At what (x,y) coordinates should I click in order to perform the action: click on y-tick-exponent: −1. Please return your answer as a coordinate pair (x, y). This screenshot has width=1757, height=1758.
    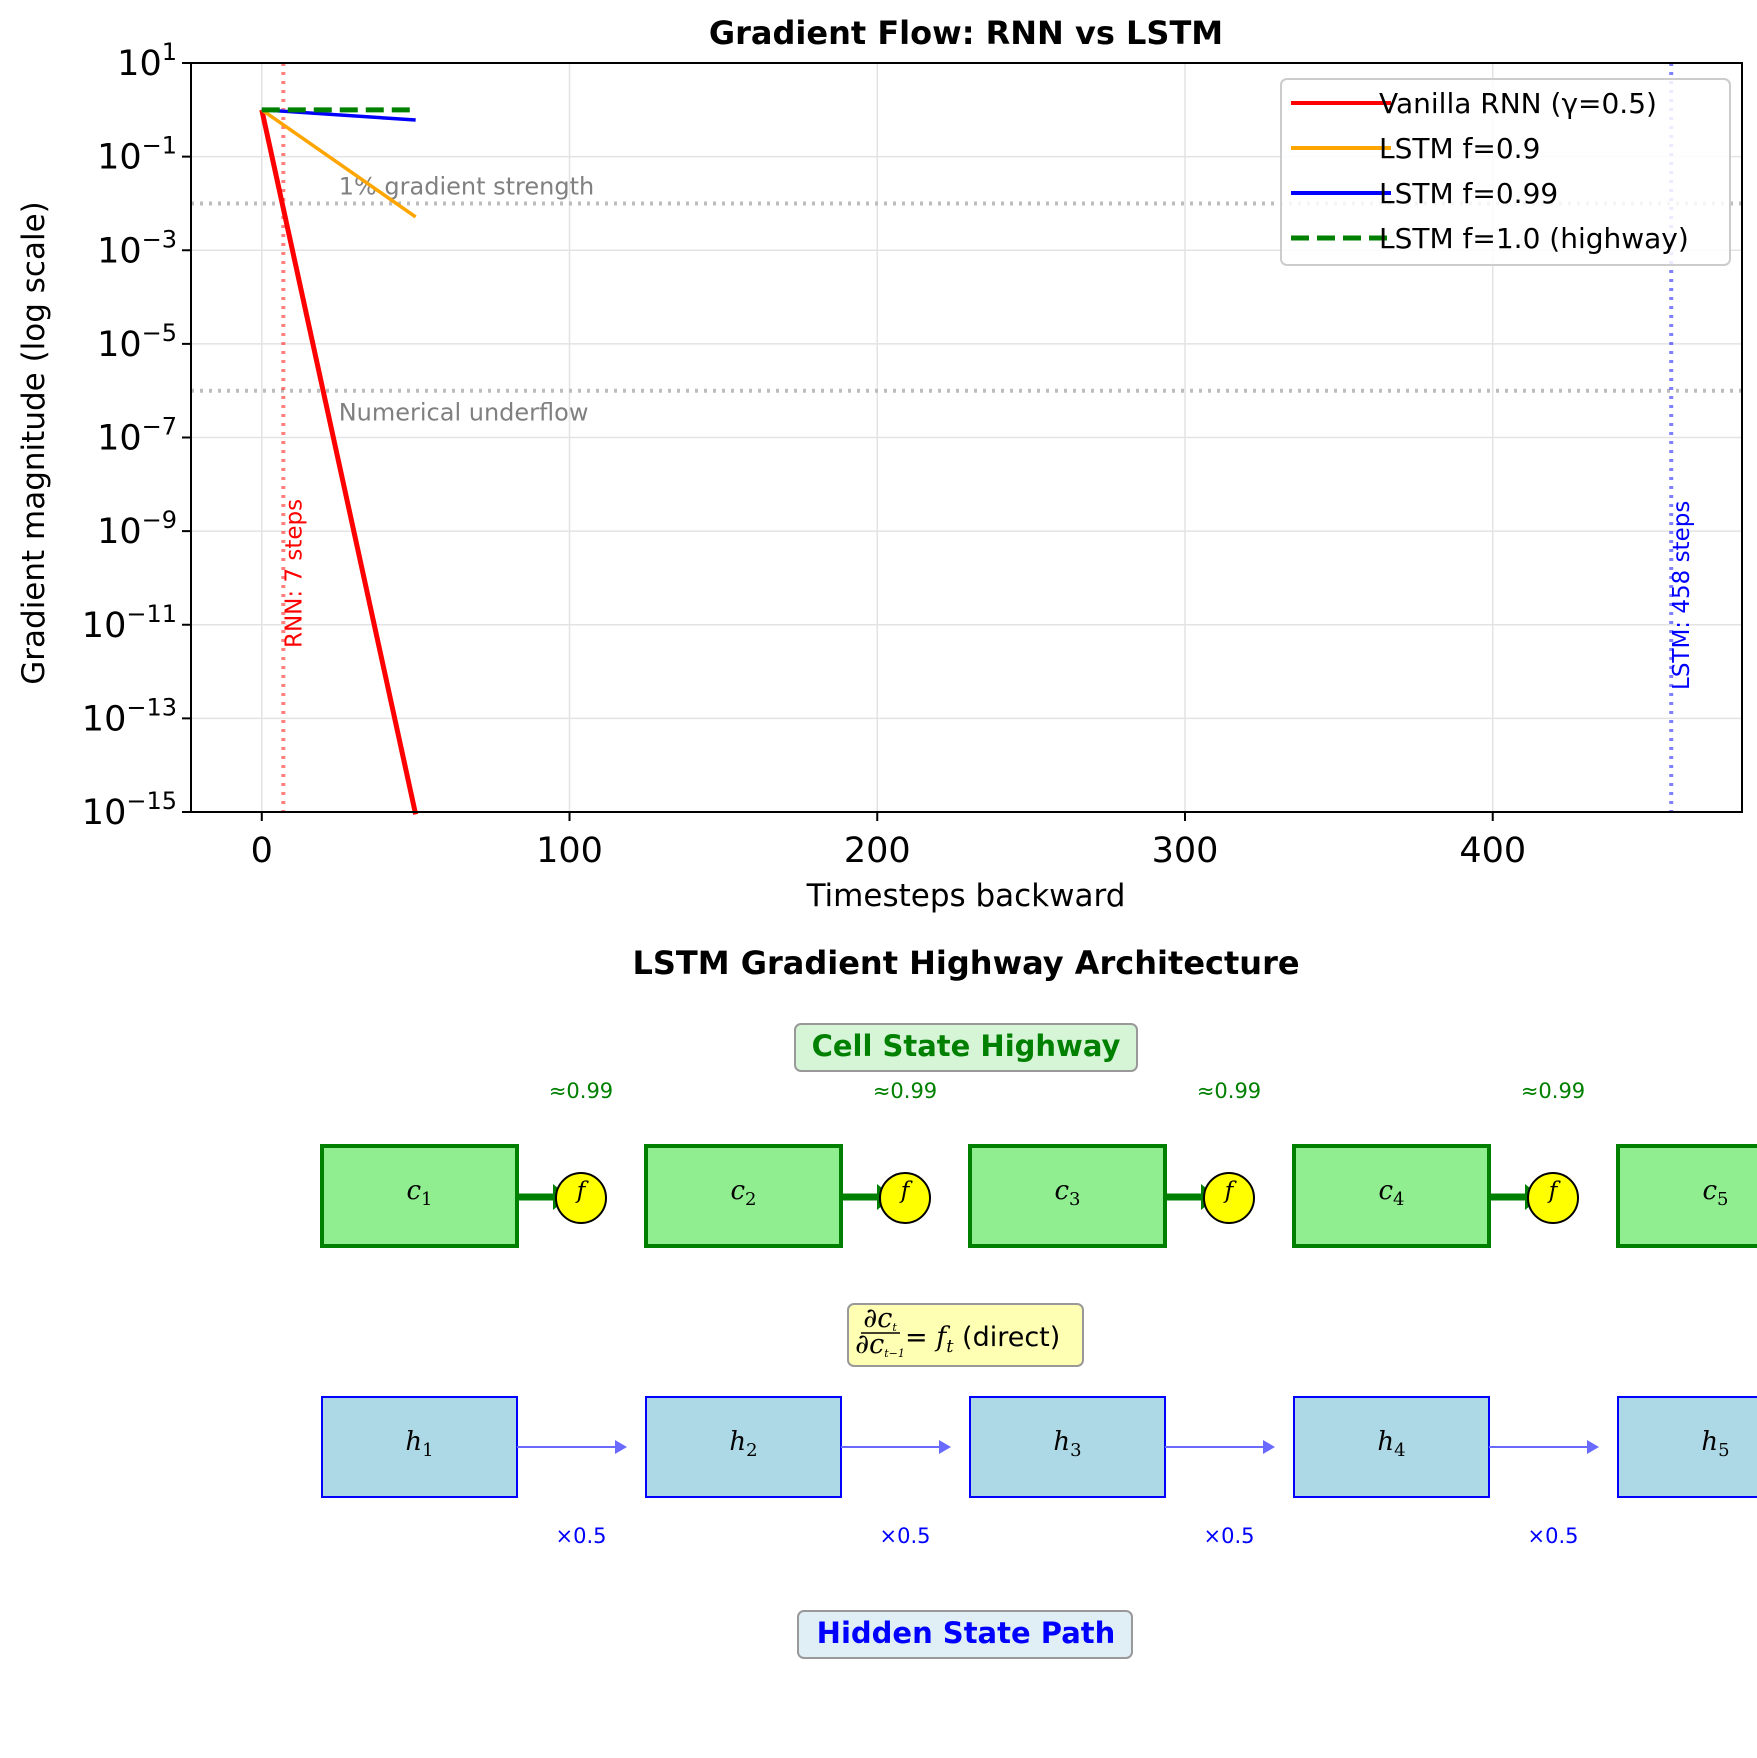
    Looking at the image, I should click on (159, 146).